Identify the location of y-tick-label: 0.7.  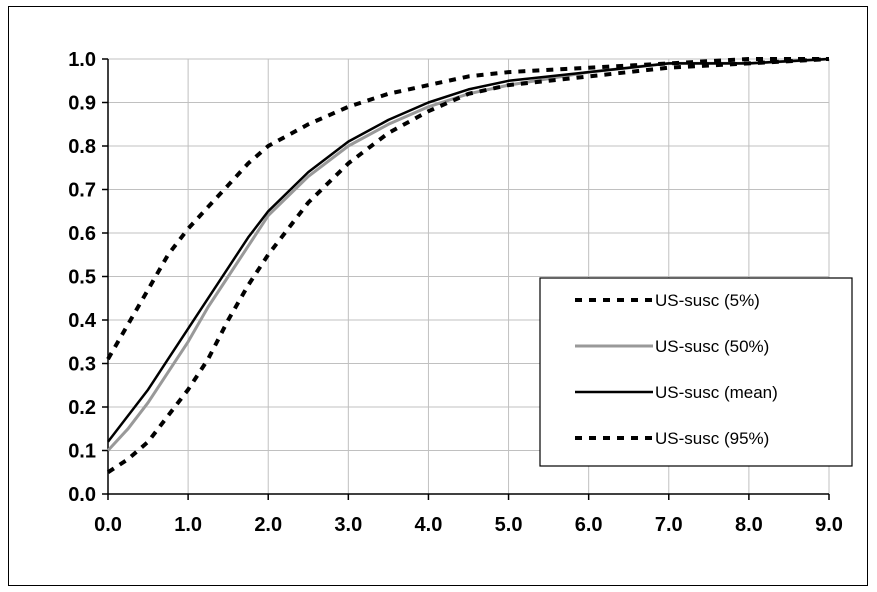
(82, 191).